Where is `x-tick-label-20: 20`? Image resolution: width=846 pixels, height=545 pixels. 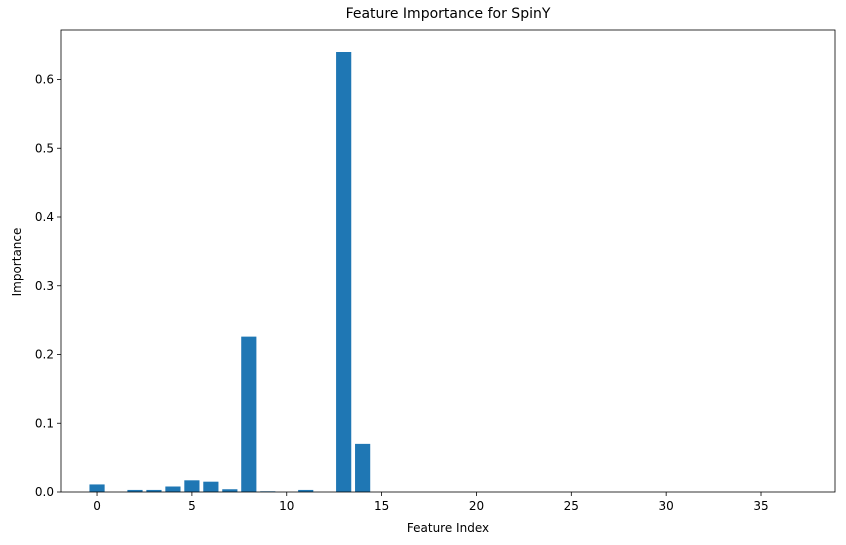
x-tick-label-20: 20 is located at coordinates (476, 506).